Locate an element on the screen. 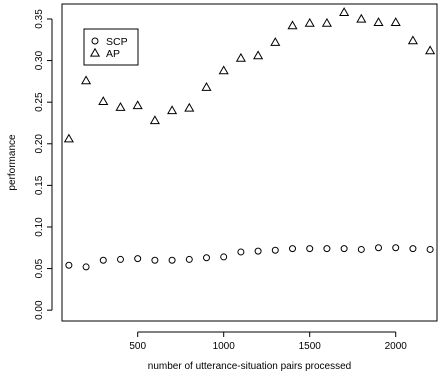  legend-marker-ap is located at coordinates (95, 52).